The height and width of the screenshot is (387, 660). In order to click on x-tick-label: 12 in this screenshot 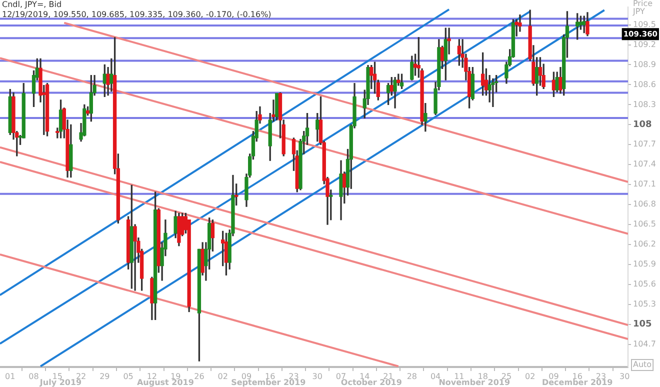, I will do `click(152, 376)`.